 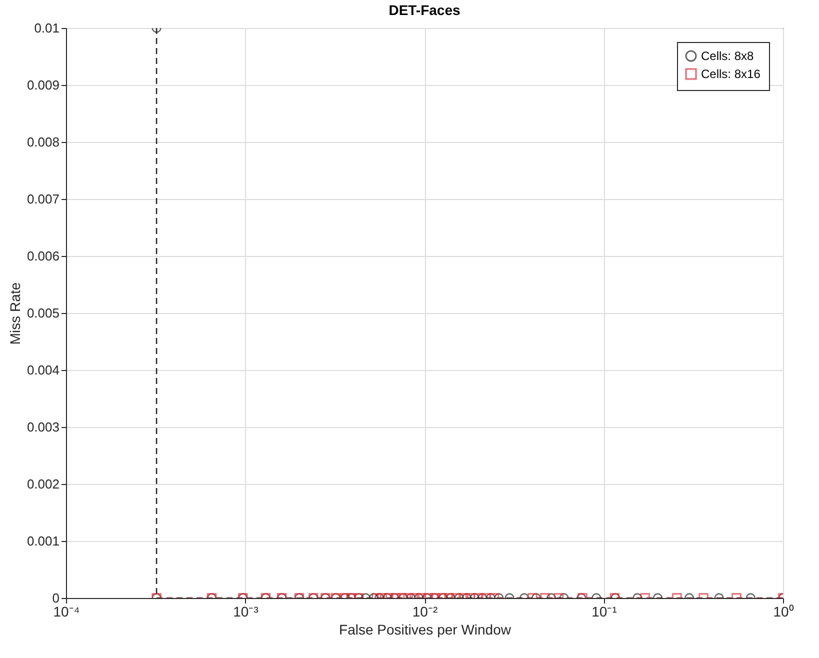 I want to click on y-tick-label: 0.003, so click(x=43, y=427).